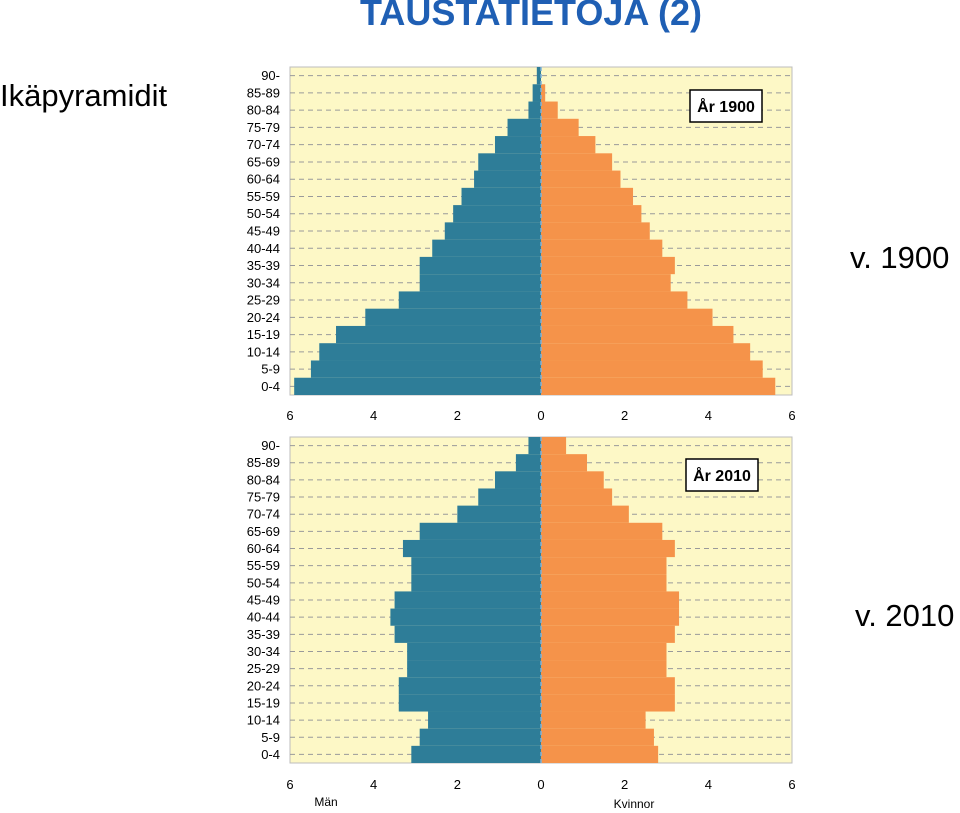 The height and width of the screenshot is (813, 960). I want to click on age-group-label: 50-54, so click(263, 213).